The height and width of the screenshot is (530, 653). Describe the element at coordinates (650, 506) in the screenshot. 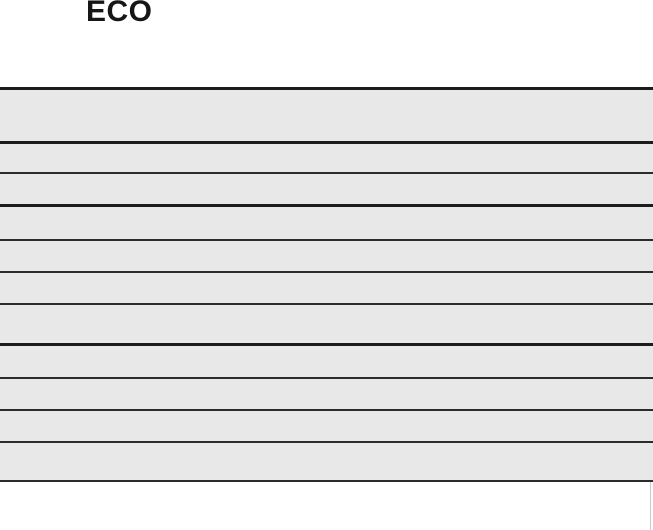

I see `page-edge-line` at that location.